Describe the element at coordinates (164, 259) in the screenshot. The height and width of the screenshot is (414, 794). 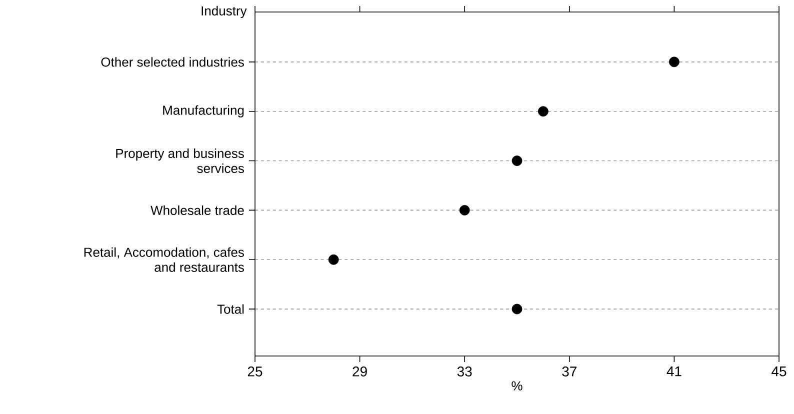
I see `y-tick-label: Retail, Accomodation, cafes and restaurants` at that location.